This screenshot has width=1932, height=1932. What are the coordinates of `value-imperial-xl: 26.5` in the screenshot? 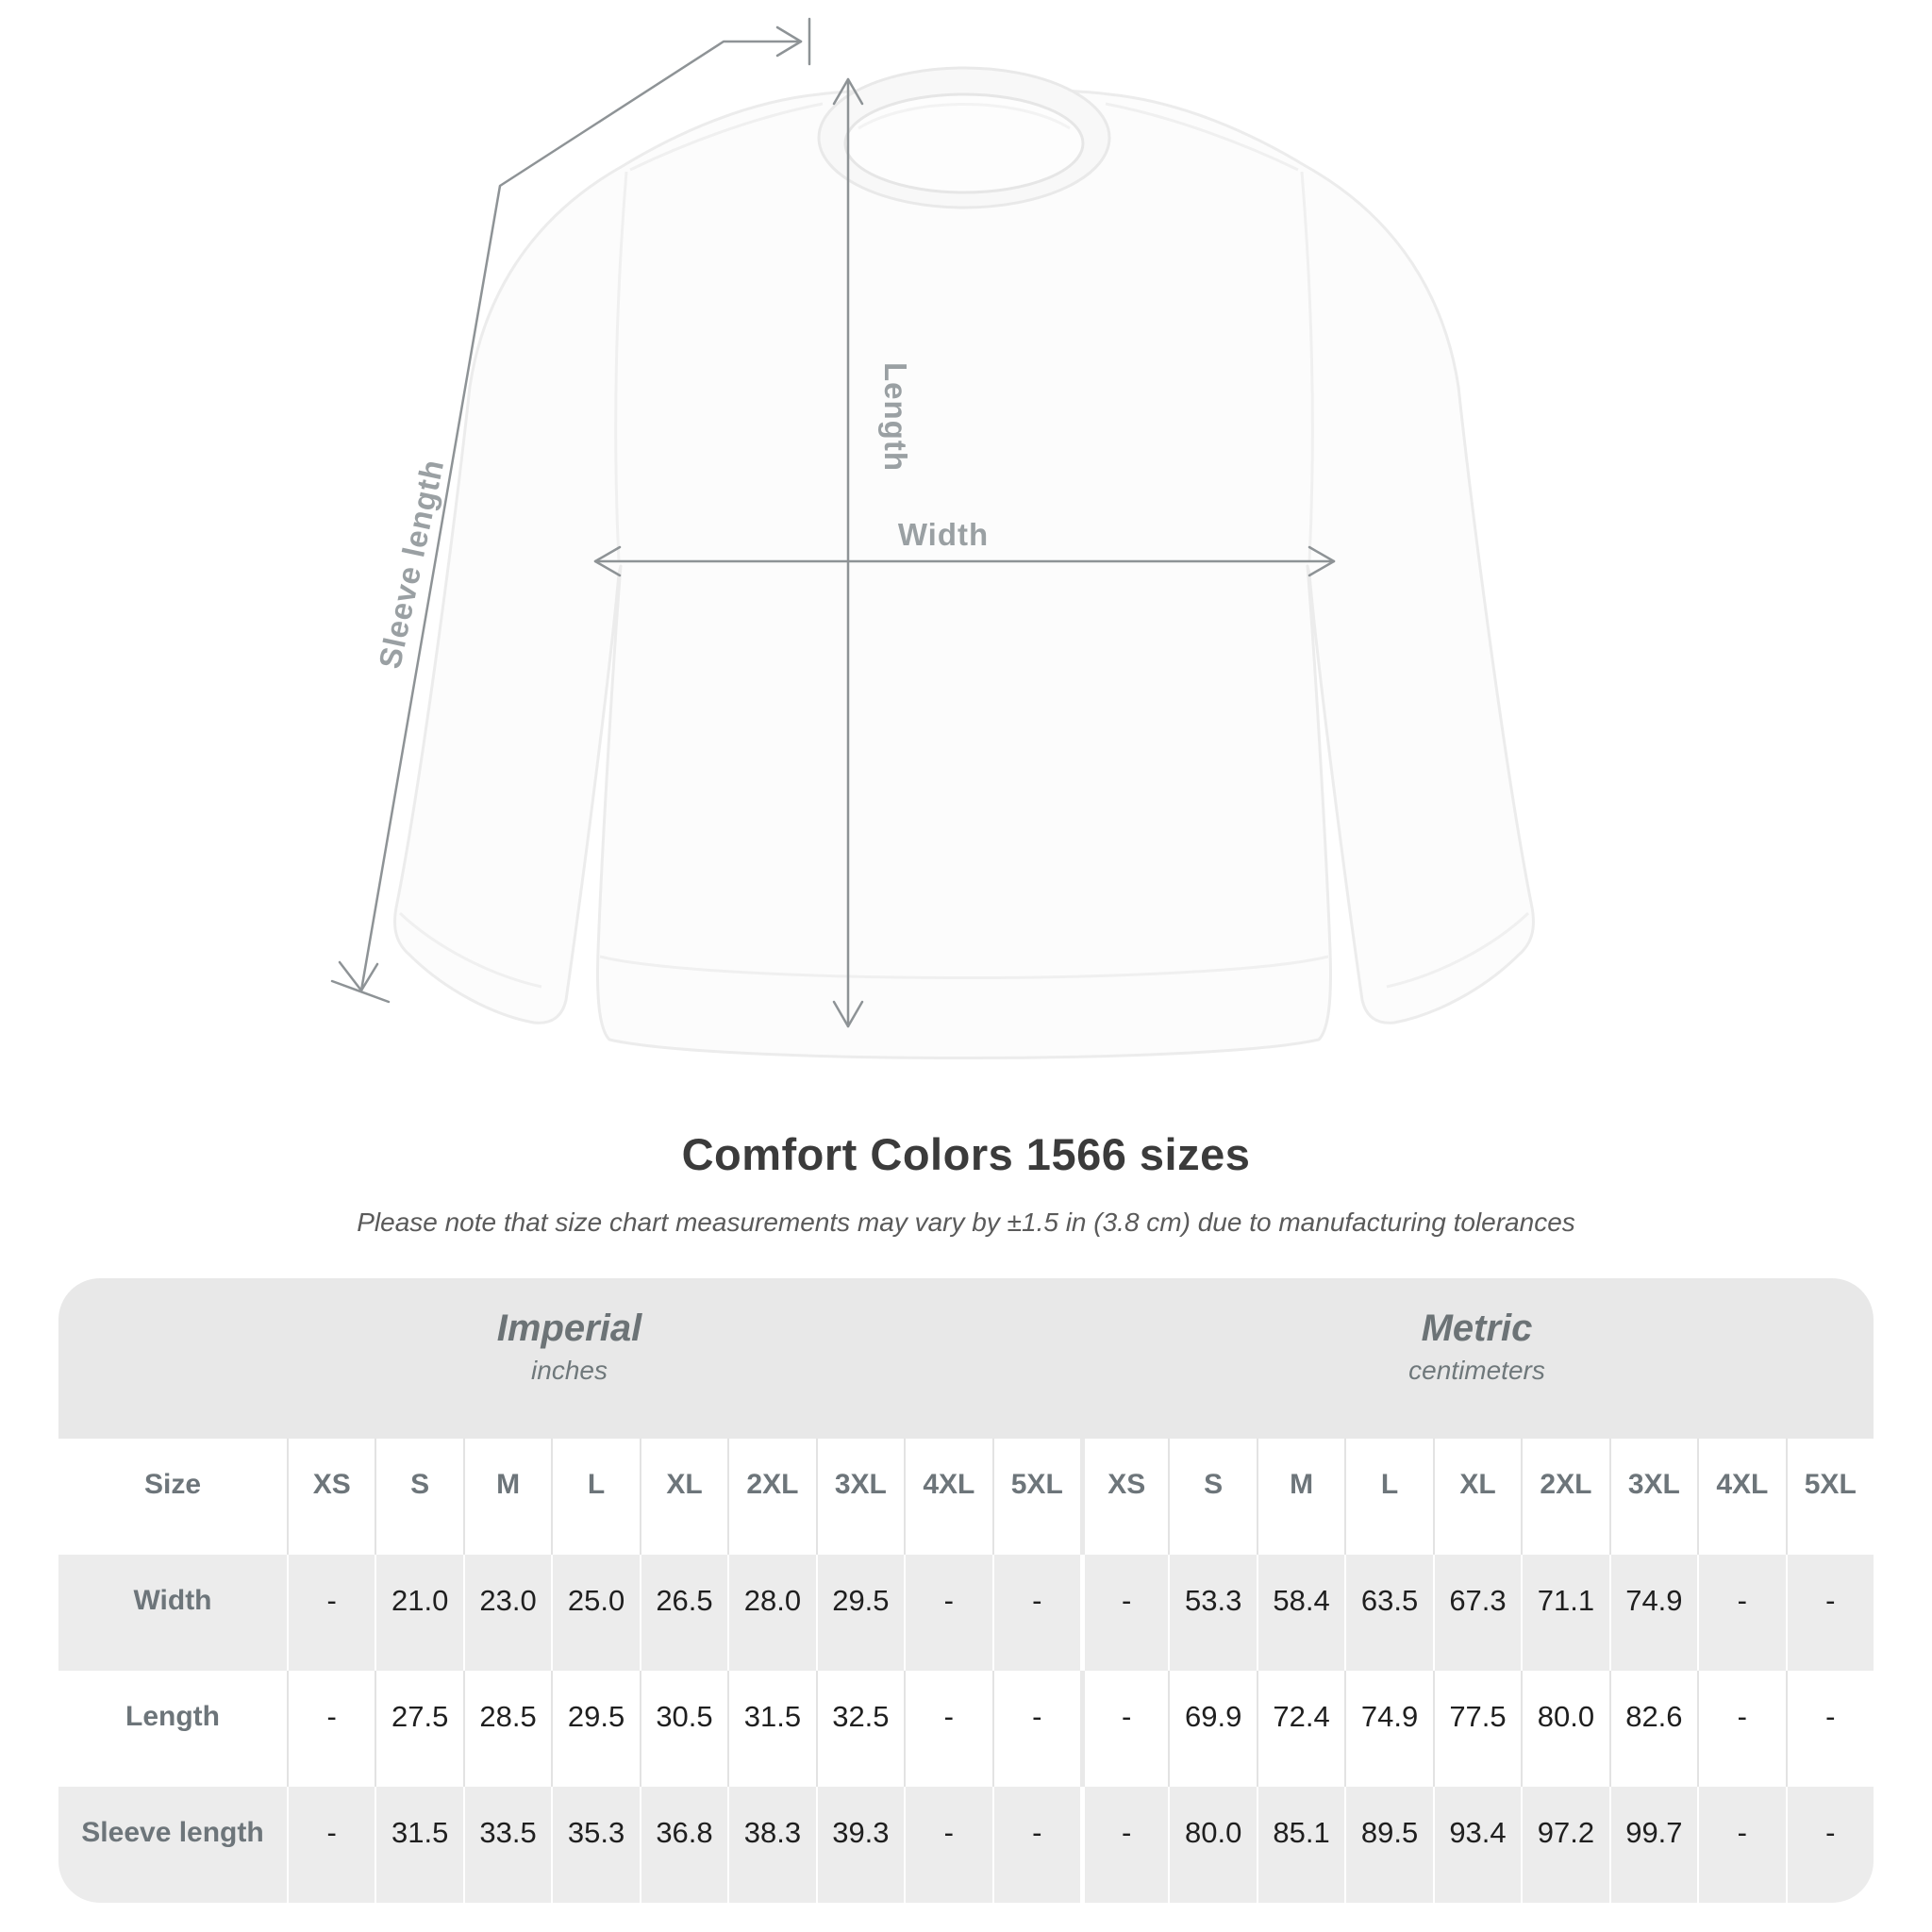 It's located at (683, 1613).